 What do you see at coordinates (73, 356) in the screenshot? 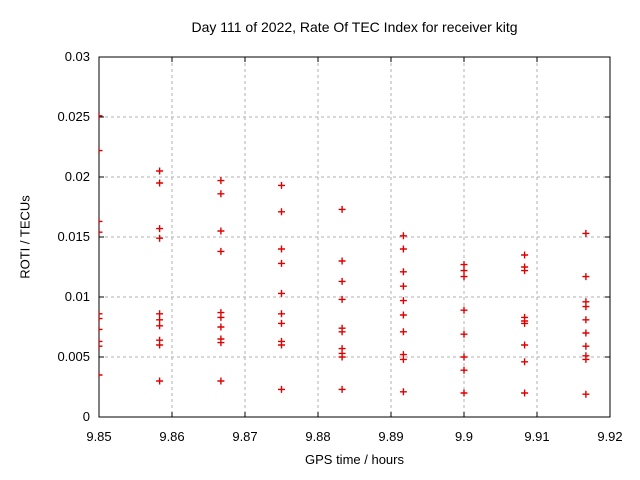
I see `y-tick-label: 0.005` at bounding box center [73, 356].